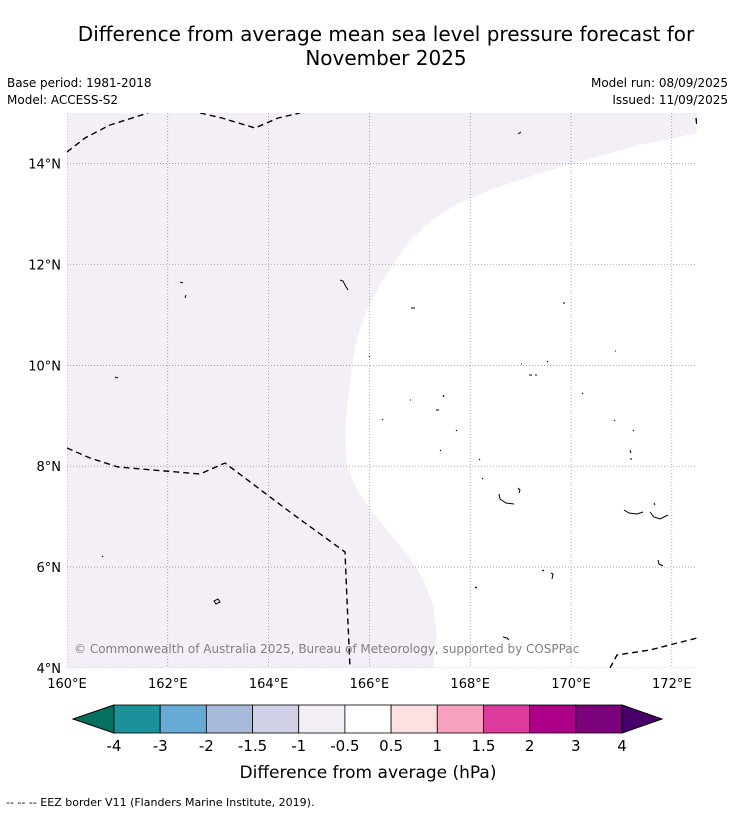  What do you see at coordinates (530, 746) in the screenshot?
I see `colorbar-tick-label: 2` at bounding box center [530, 746].